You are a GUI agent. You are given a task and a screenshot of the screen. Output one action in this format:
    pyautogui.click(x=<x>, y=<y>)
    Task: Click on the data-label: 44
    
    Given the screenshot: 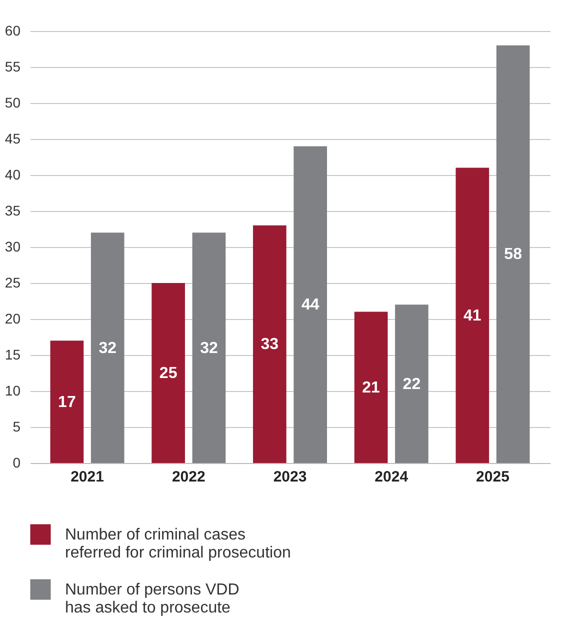 What is the action you would take?
    pyautogui.click(x=310, y=305)
    